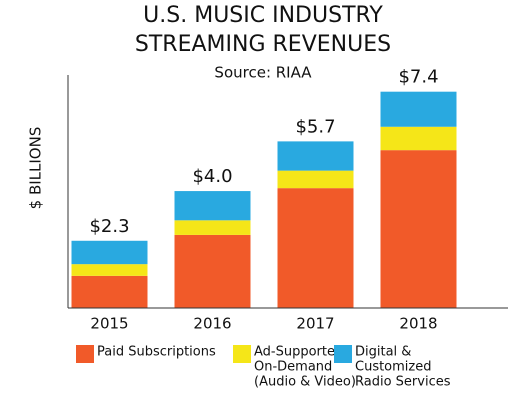  I want to click on chart-subtitle: Source: RIAA, so click(263, 73).